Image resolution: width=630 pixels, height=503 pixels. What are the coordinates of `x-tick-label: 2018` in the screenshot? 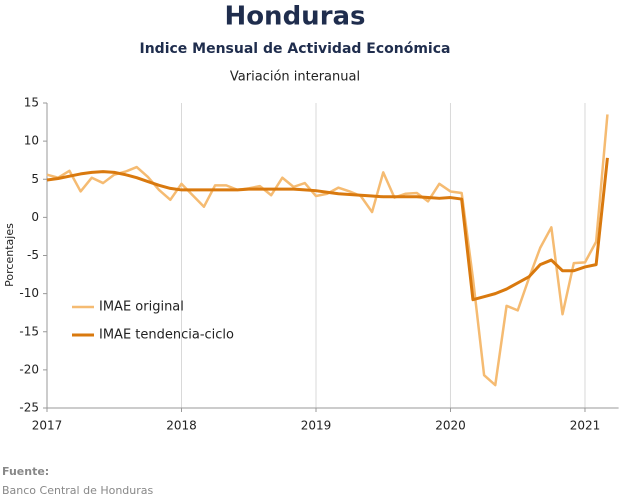 It's located at (181, 426).